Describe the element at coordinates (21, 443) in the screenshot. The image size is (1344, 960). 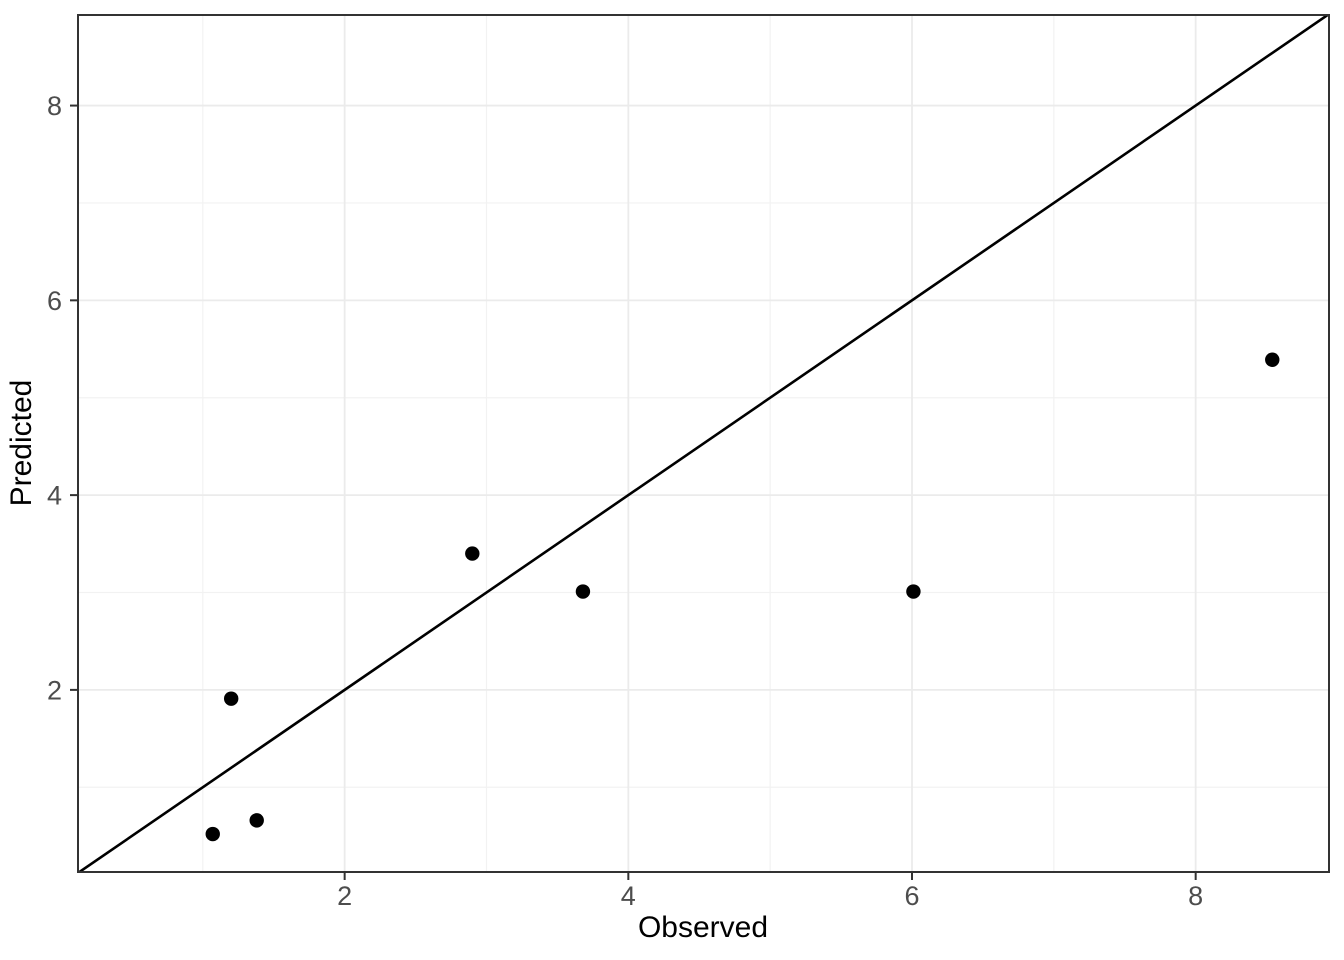
I see `y-axis-title: Predicted` at that location.